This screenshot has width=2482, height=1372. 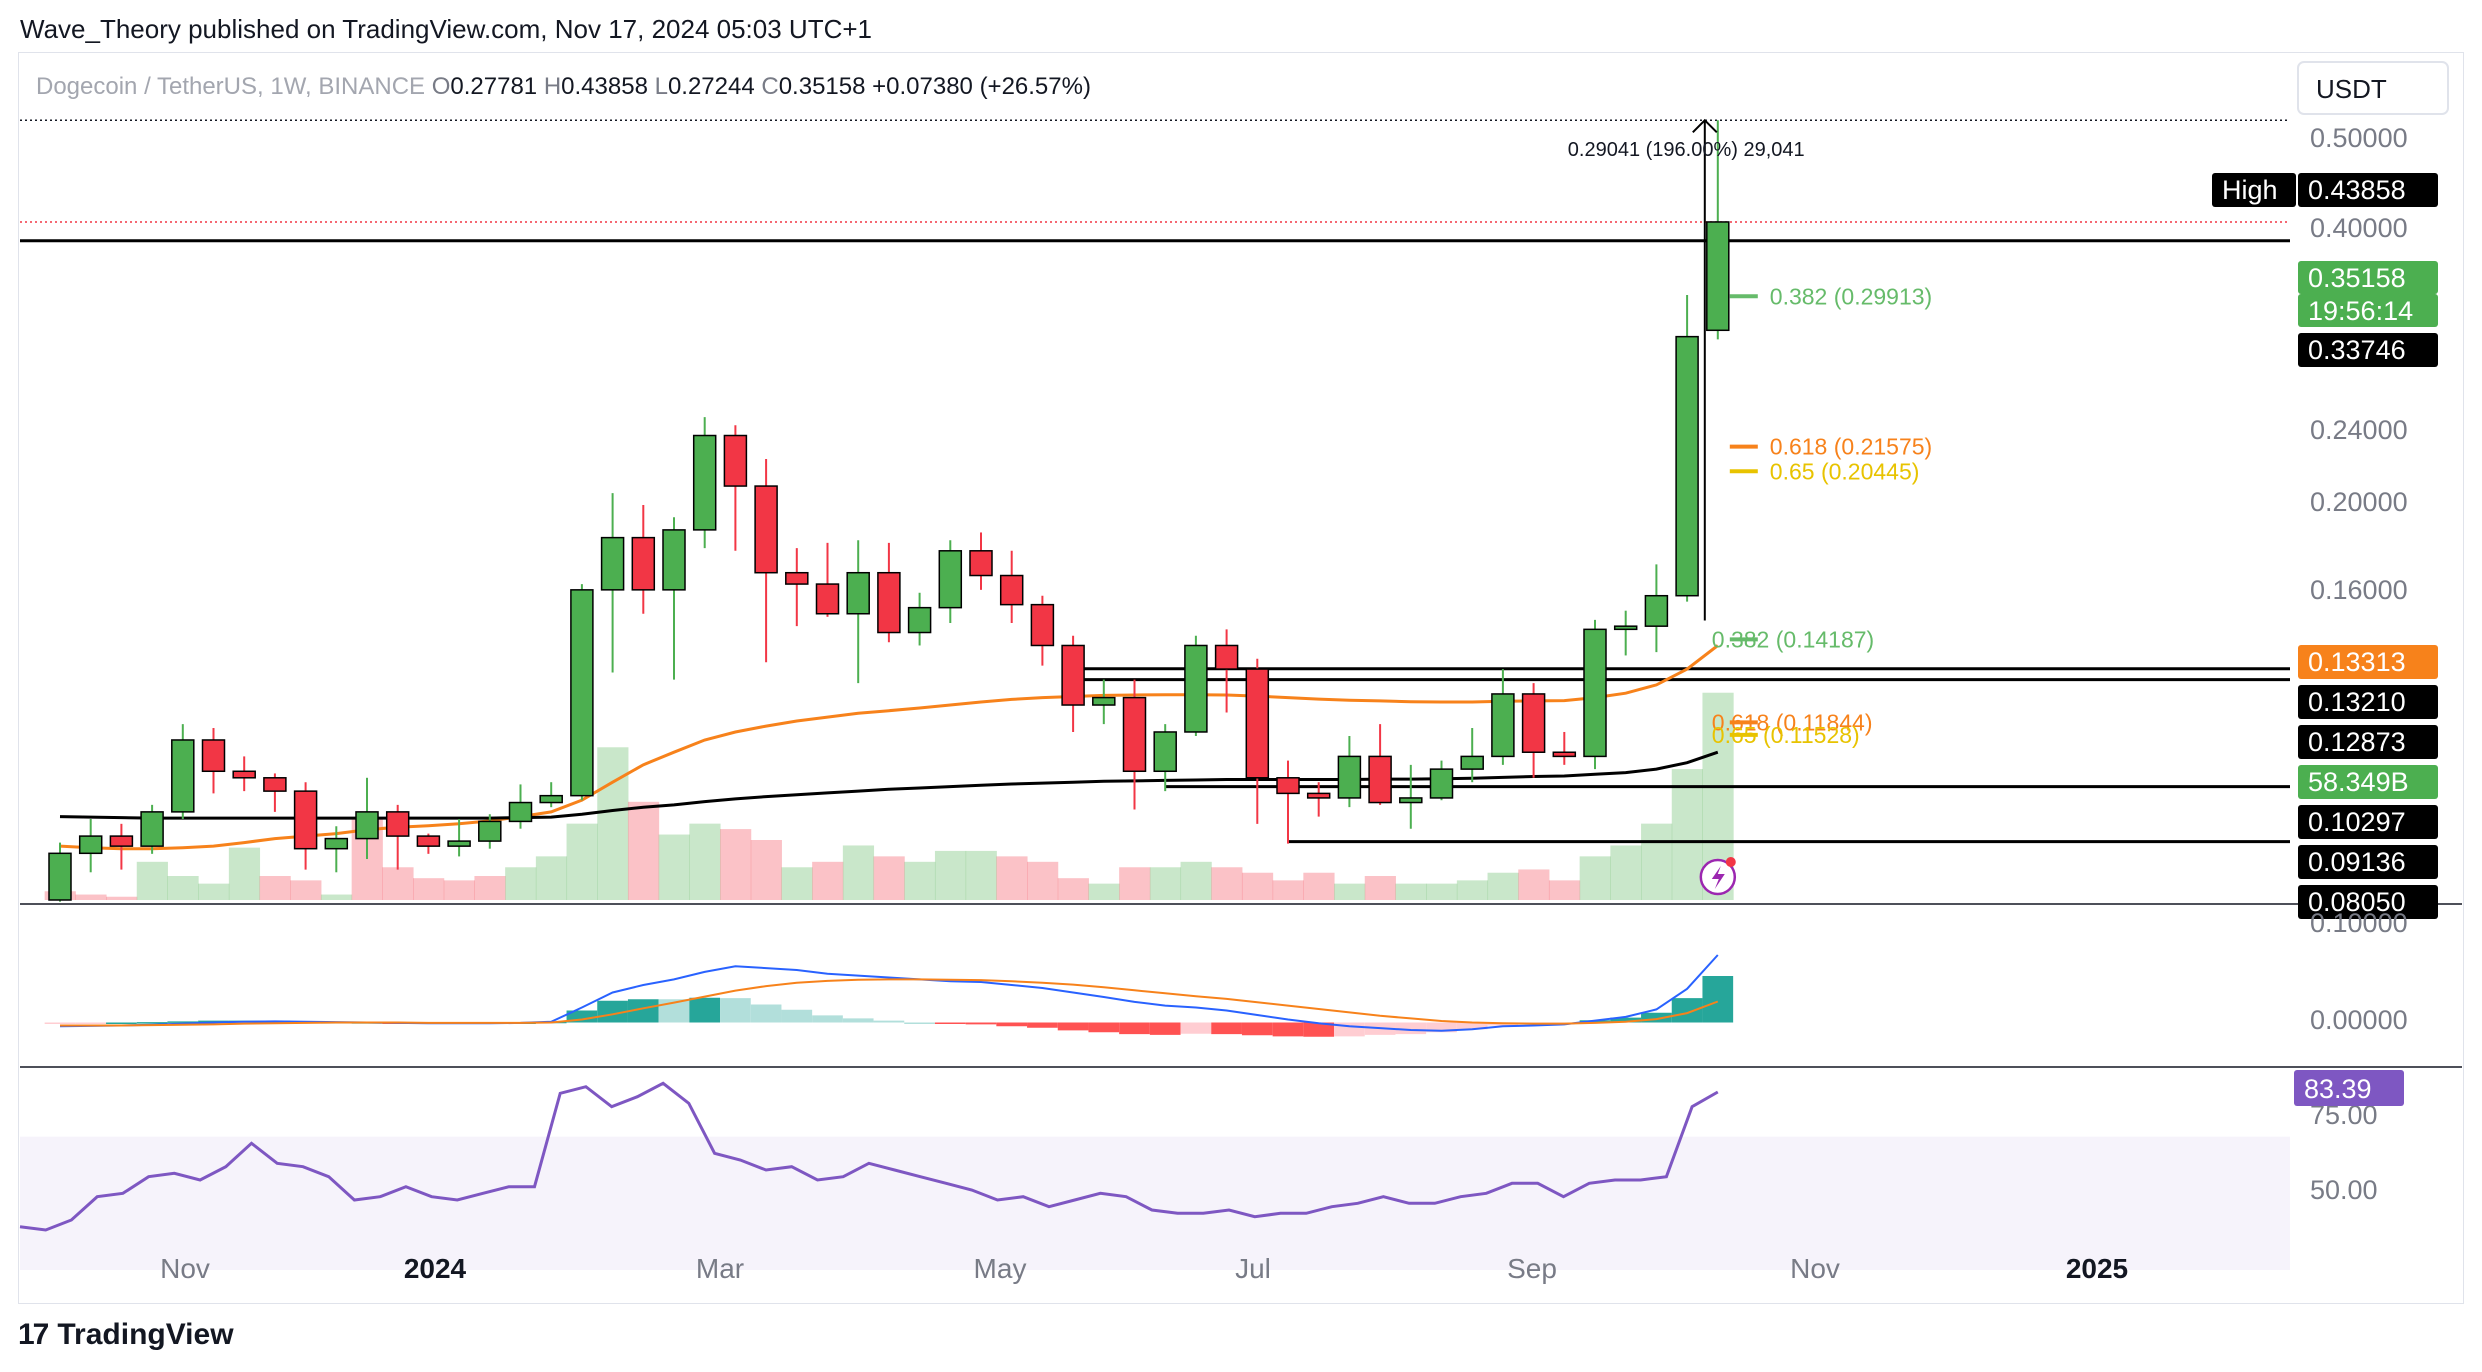 What do you see at coordinates (1718, 877) in the screenshot?
I see `lightning-icon` at bounding box center [1718, 877].